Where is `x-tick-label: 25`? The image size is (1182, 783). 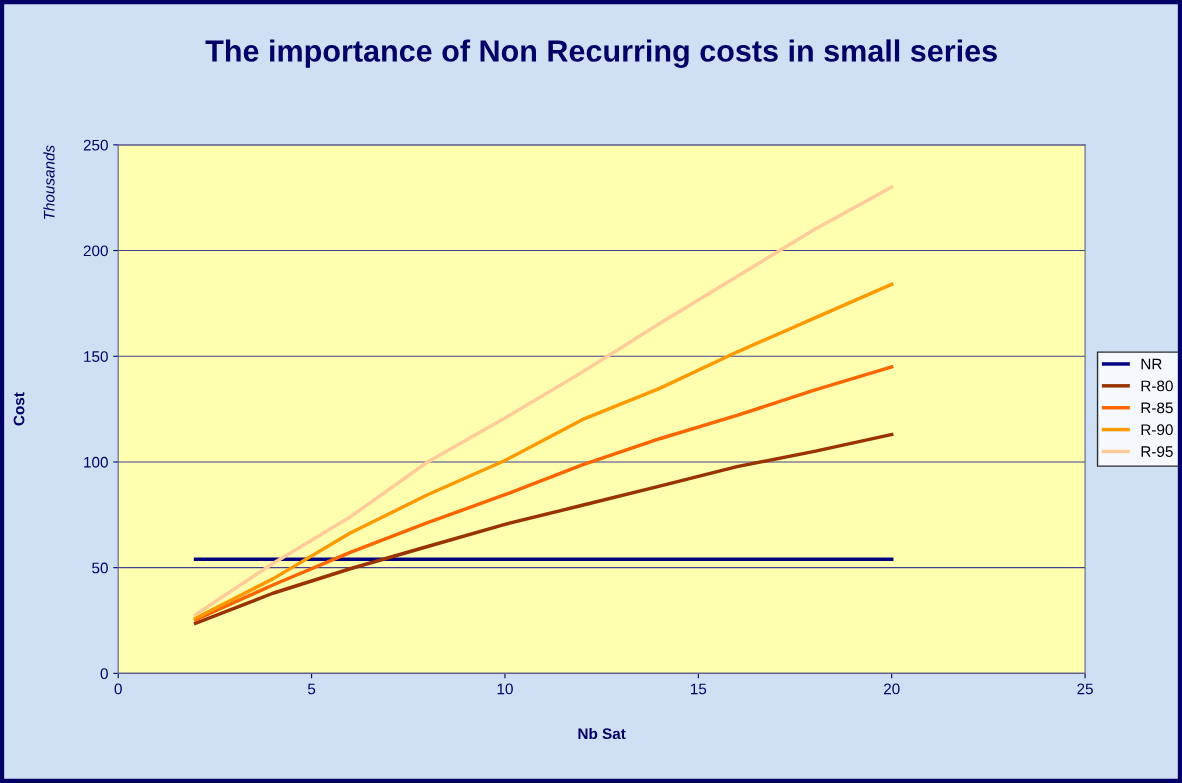 x-tick-label: 25 is located at coordinates (1085, 689).